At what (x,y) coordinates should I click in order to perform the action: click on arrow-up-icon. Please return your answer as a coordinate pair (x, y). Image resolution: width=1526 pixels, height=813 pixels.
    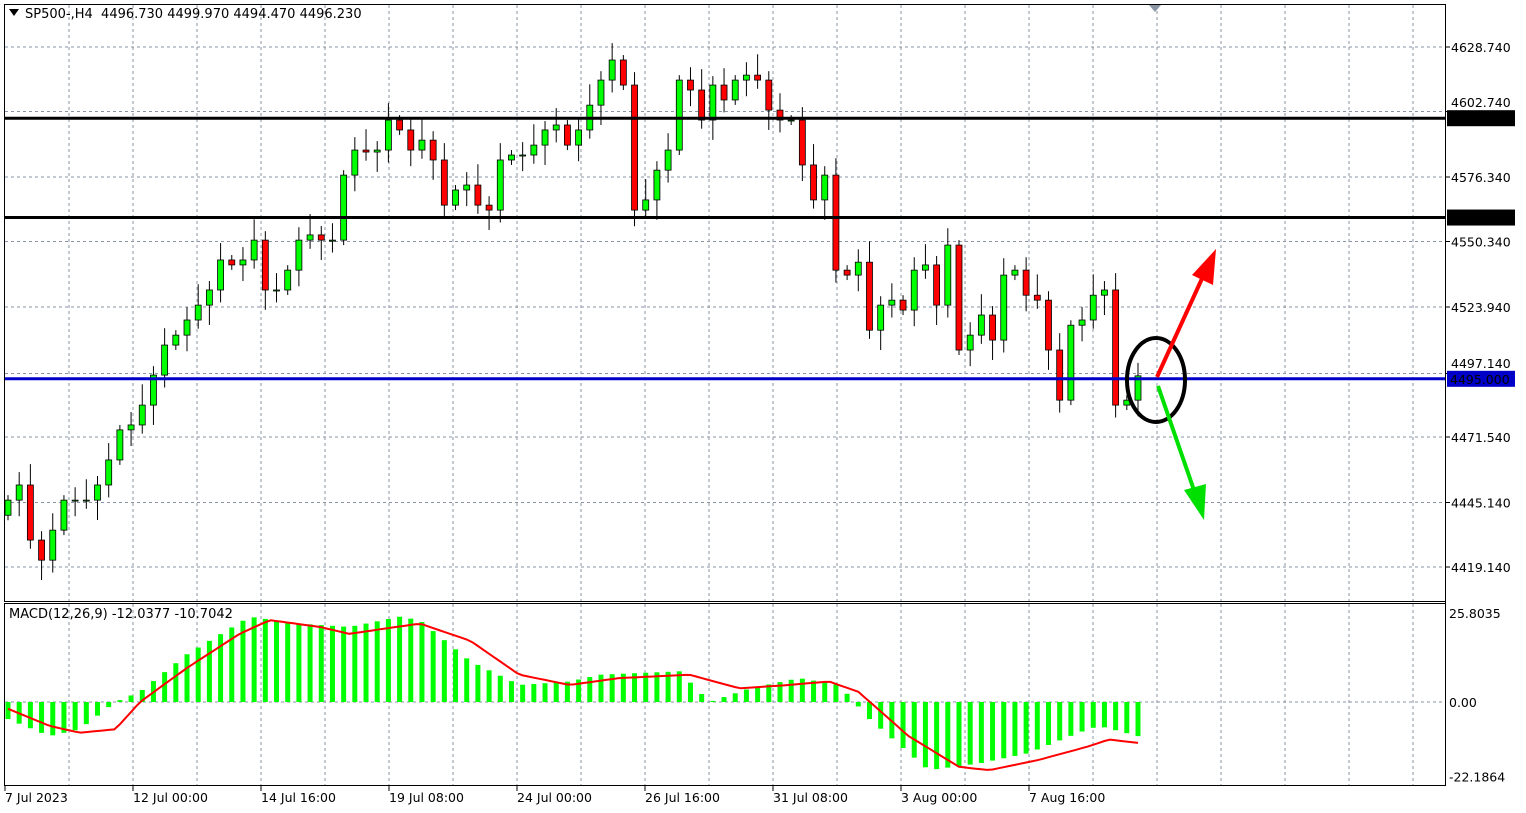
    Looking at the image, I should click on (1204, 267).